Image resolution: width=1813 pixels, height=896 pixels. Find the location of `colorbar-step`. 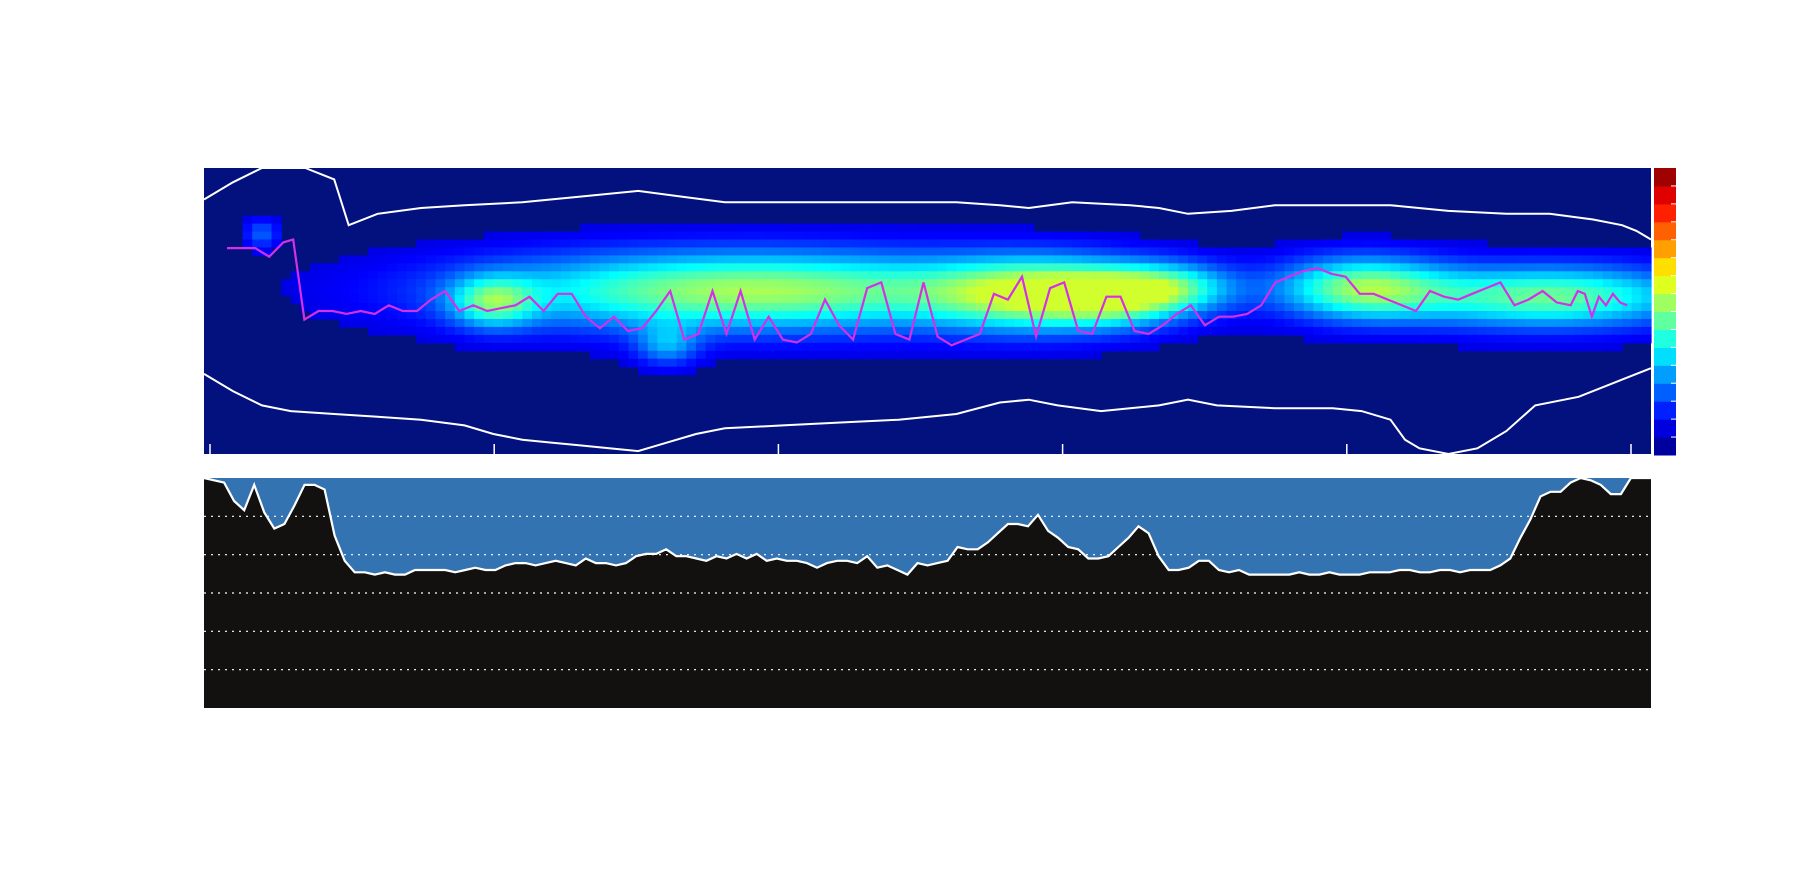

colorbar-step is located at coordinates (1665, 302).